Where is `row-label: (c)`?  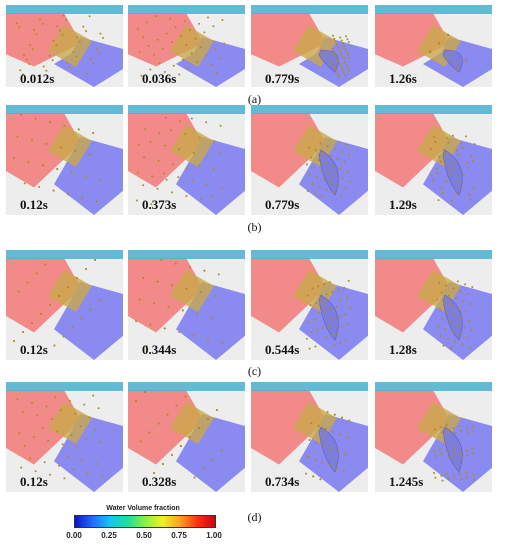
row-label: (c) is located at coordinates (254, 371).